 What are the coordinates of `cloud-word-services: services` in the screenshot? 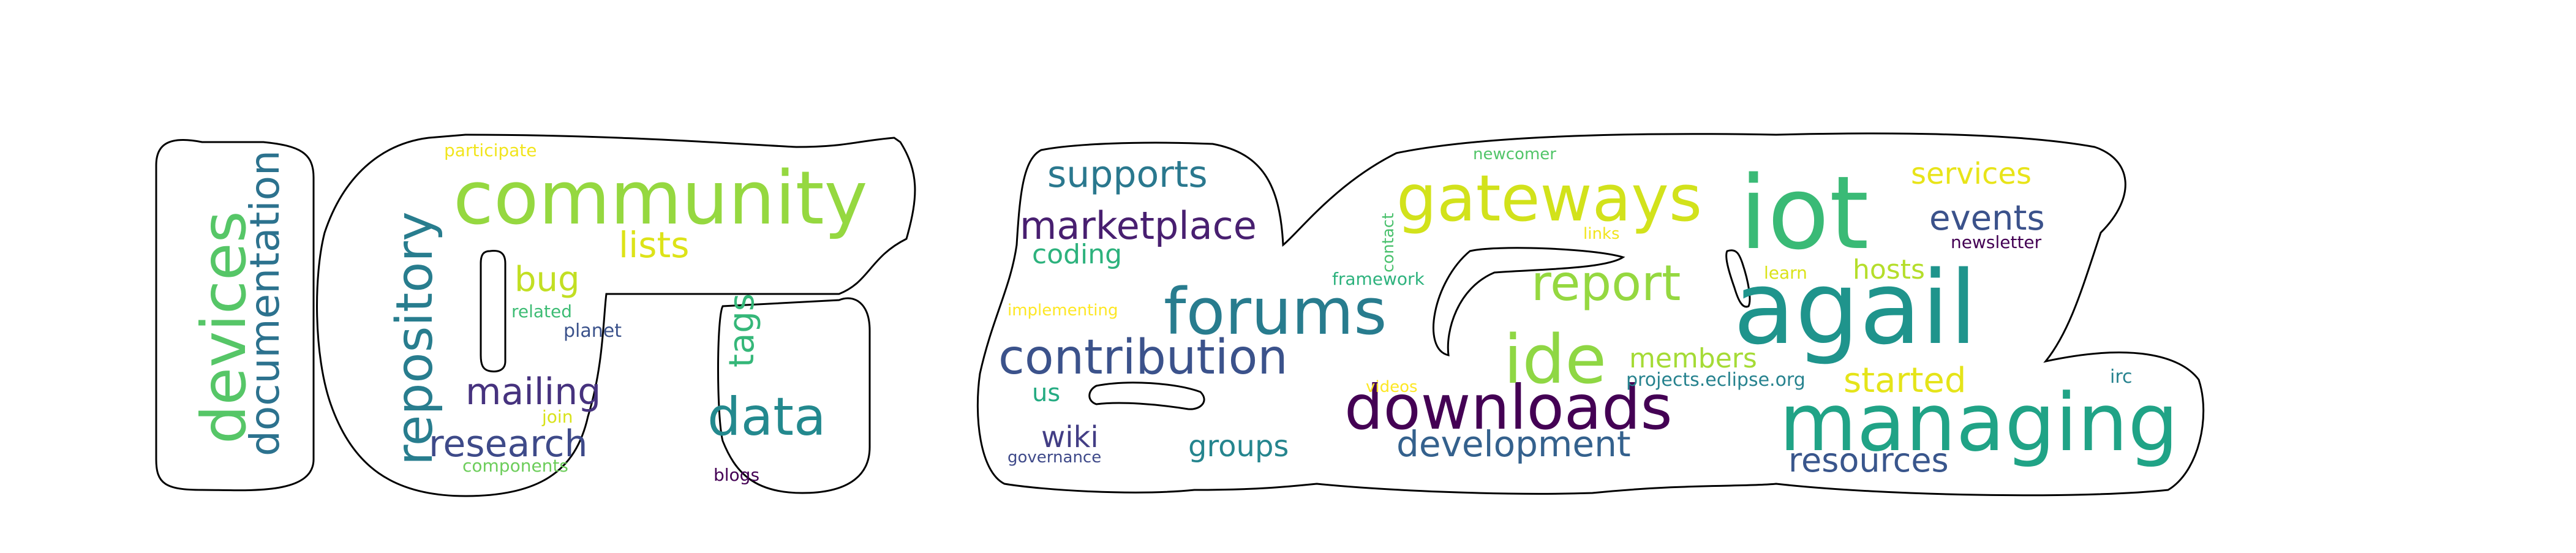 It's located at (1971, 174).